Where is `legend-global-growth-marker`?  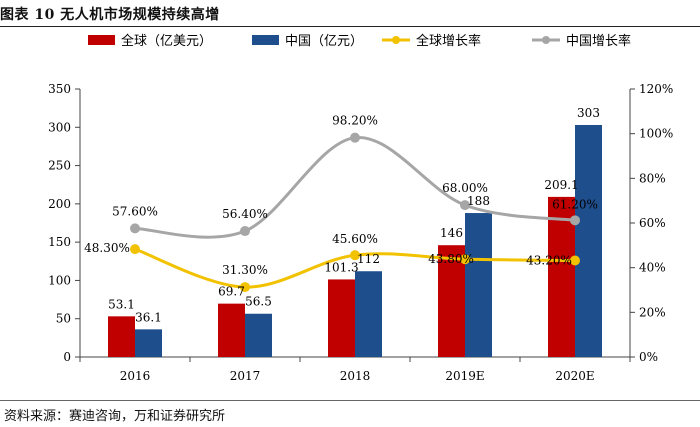 legend-global-growth-marker is located at coordinates (396, 40).